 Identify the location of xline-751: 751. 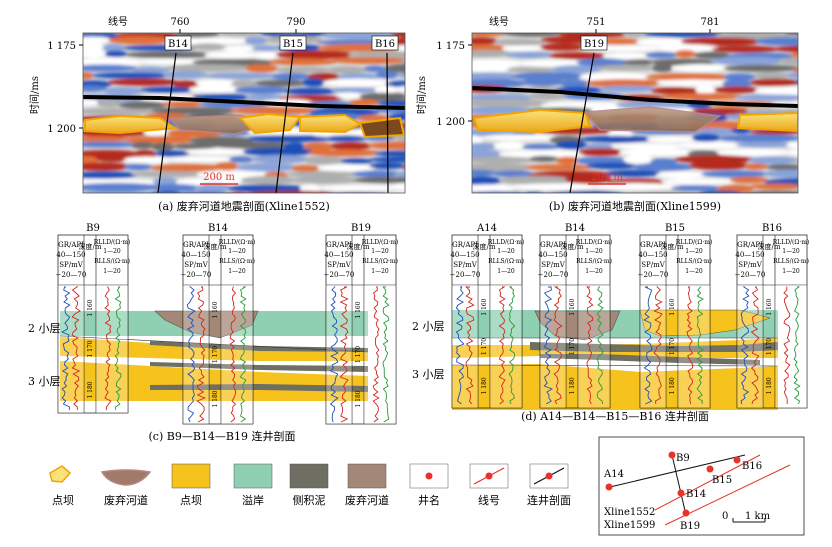
(595, 22).